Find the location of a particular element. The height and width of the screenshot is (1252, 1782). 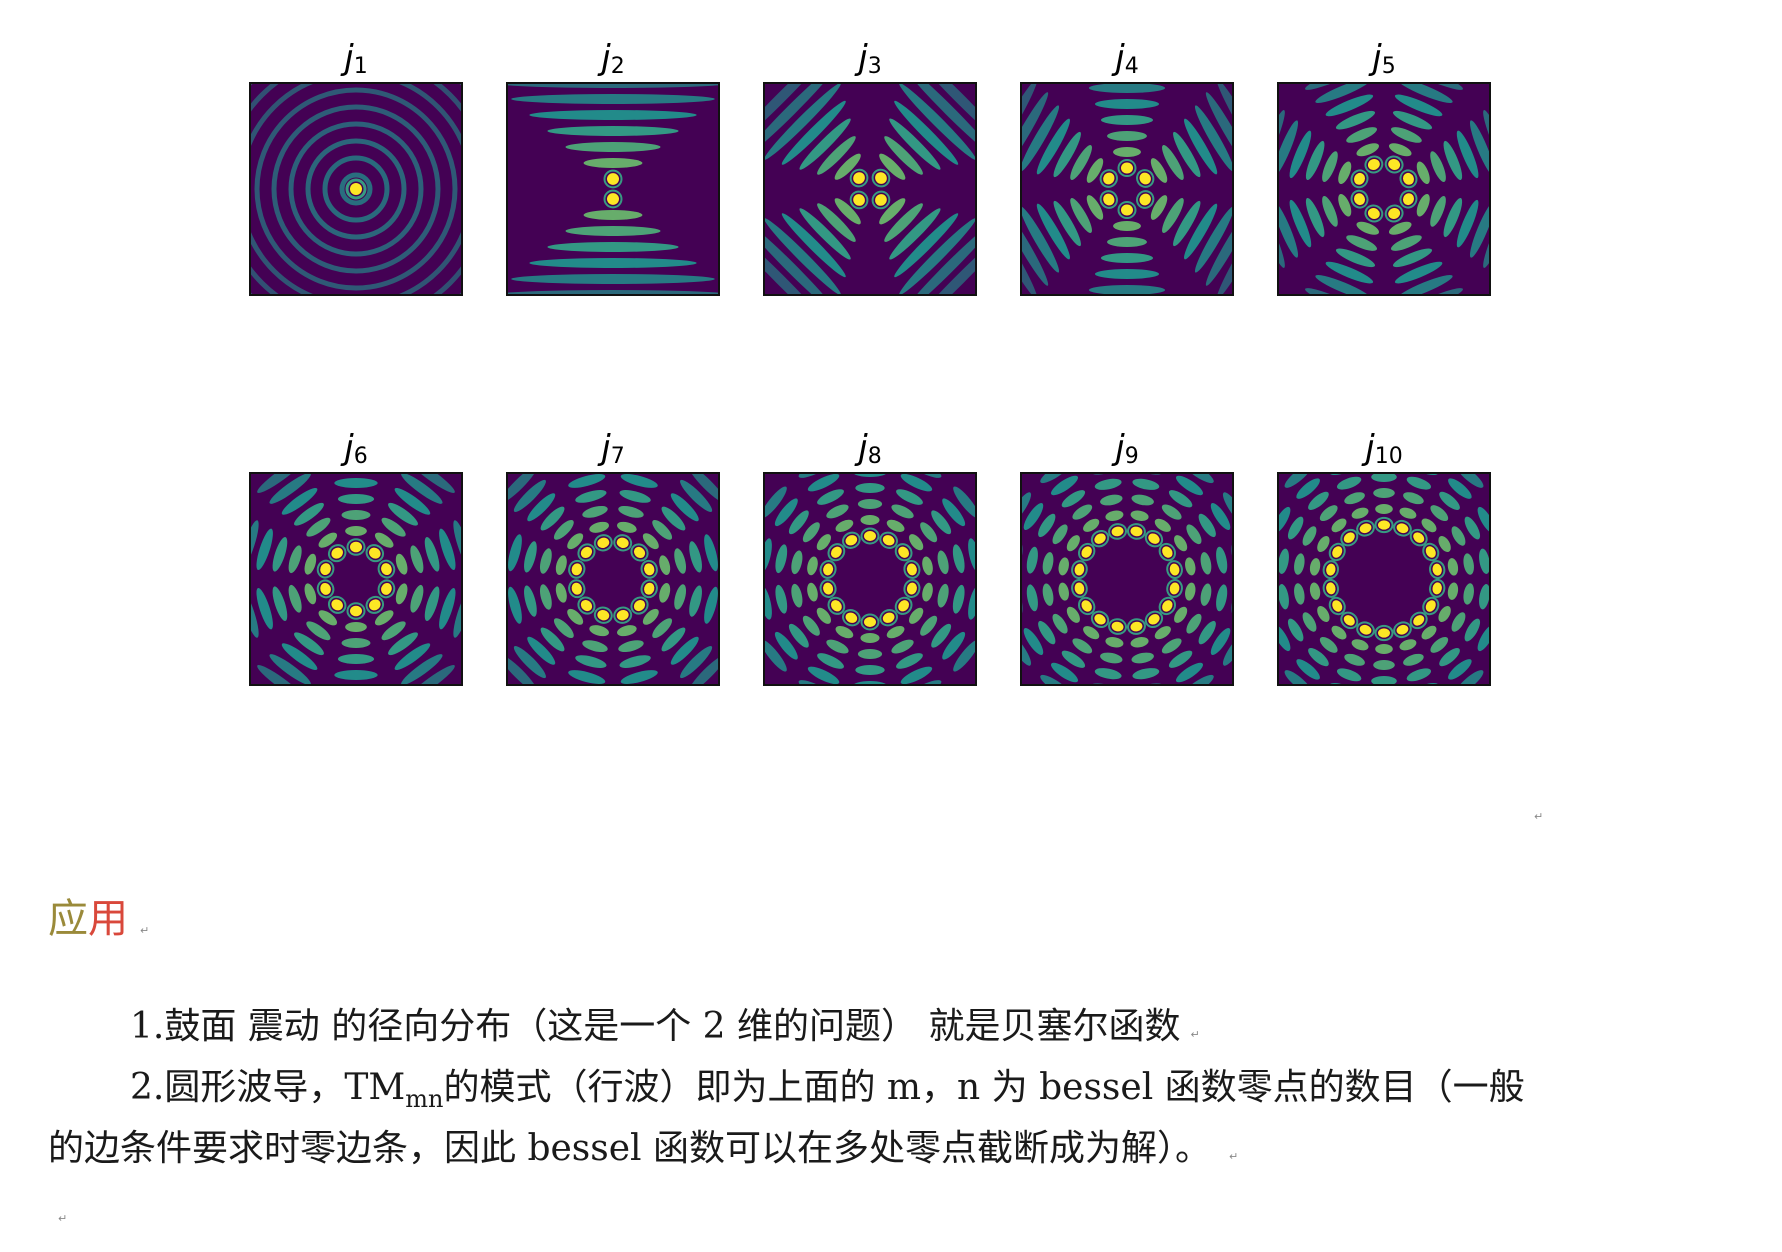

heatmap-ring is located at coordinates (356, 189).